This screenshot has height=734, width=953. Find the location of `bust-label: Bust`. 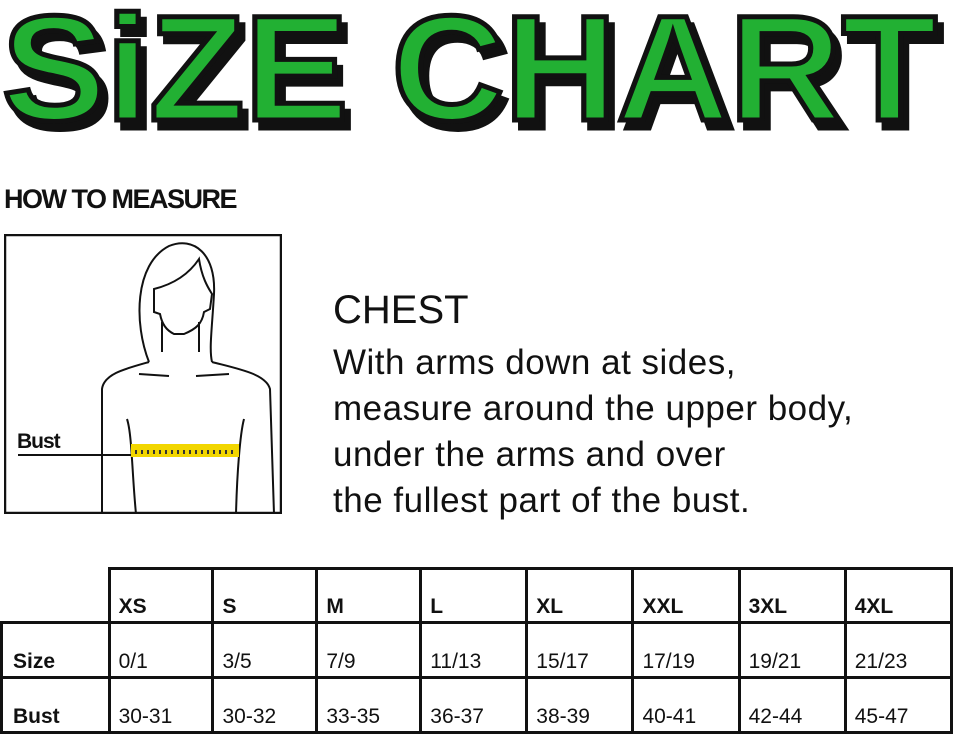

bust-label: Bust is located at coordinates (39, 441).